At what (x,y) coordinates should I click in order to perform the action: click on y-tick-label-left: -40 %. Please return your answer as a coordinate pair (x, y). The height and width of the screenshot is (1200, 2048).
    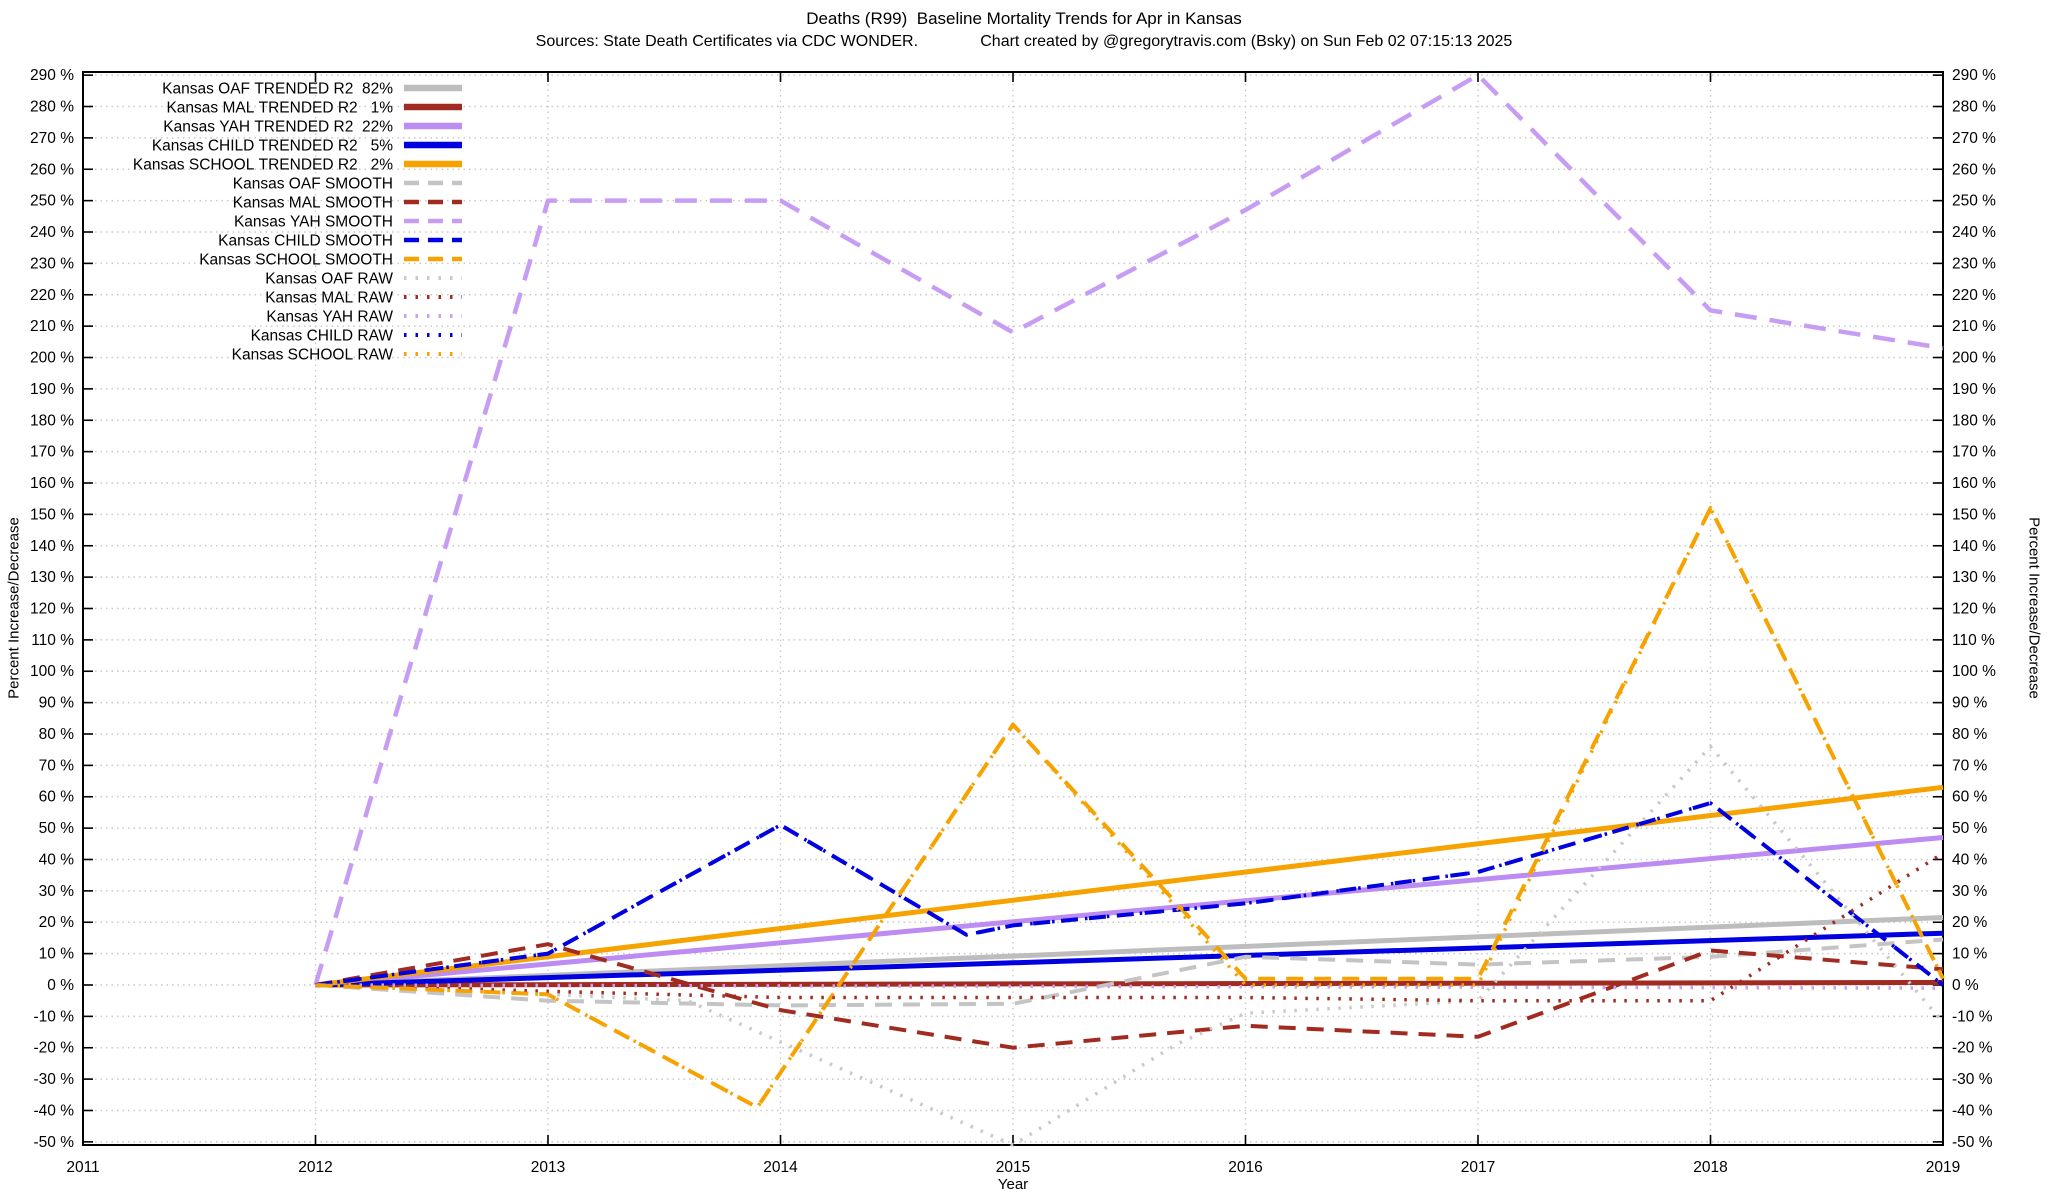
    Looking at the image, I should click on (54, 1110).